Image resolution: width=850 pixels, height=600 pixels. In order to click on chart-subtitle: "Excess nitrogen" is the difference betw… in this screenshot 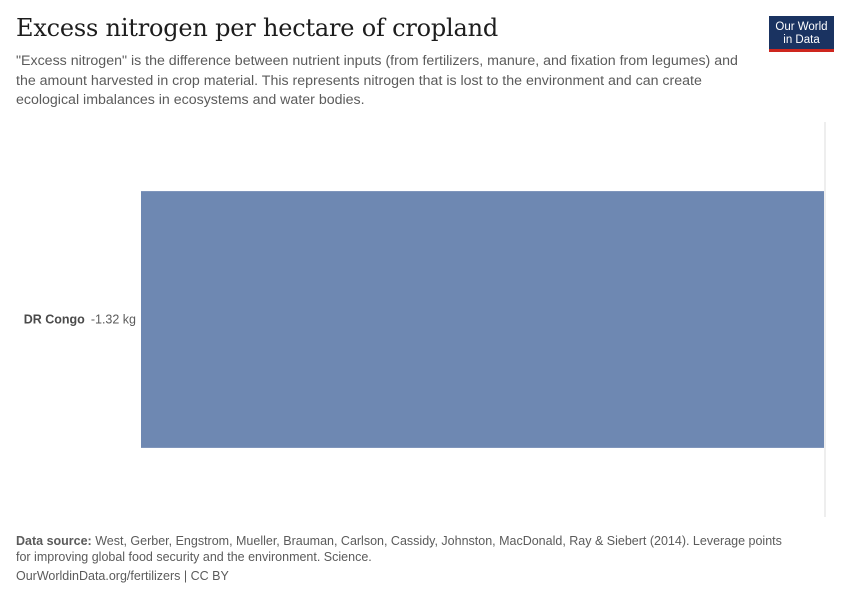, I will do `click(377, 80)`.